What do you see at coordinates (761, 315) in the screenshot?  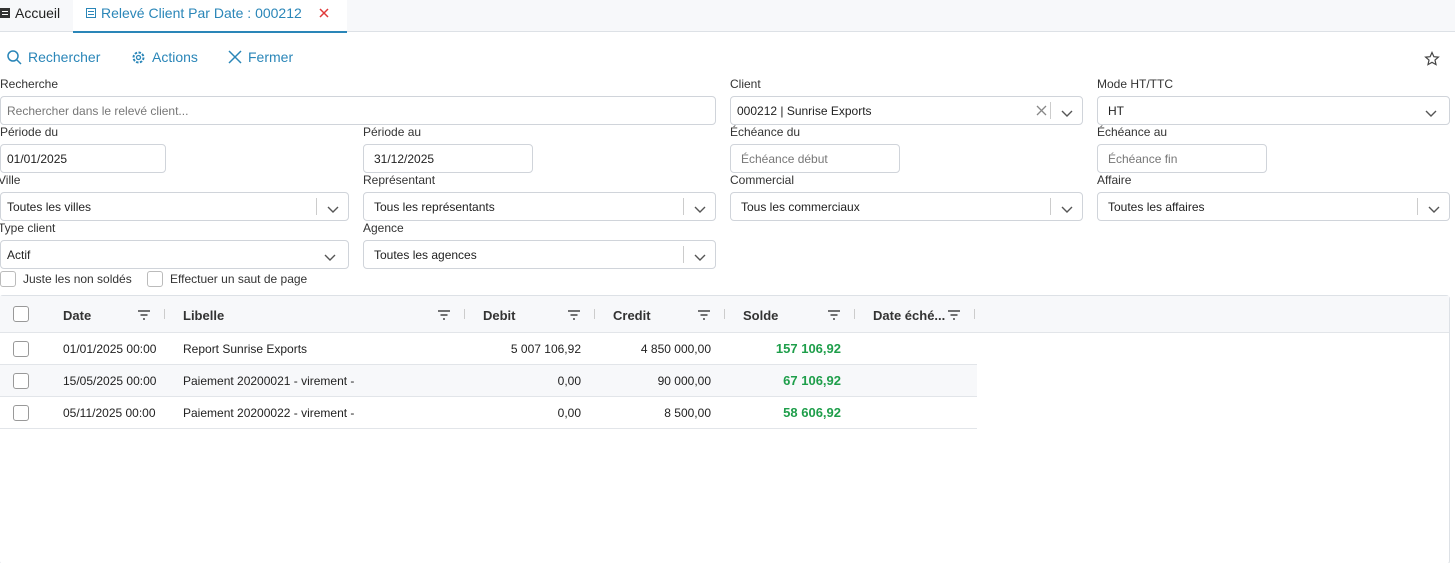 I see `column-header: Solde` at bounding box center [761, 315].